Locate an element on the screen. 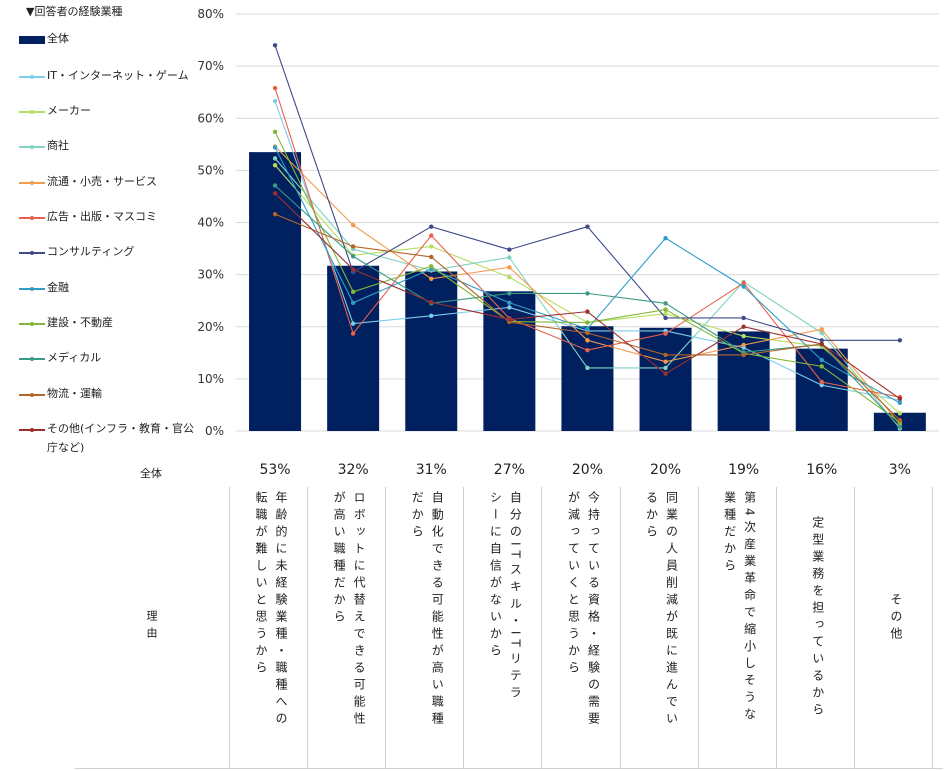 Image resolution: width=945 pixels, height=771 pixels. legend-item: 物流・運輸 is located at coordinates (109, 395).